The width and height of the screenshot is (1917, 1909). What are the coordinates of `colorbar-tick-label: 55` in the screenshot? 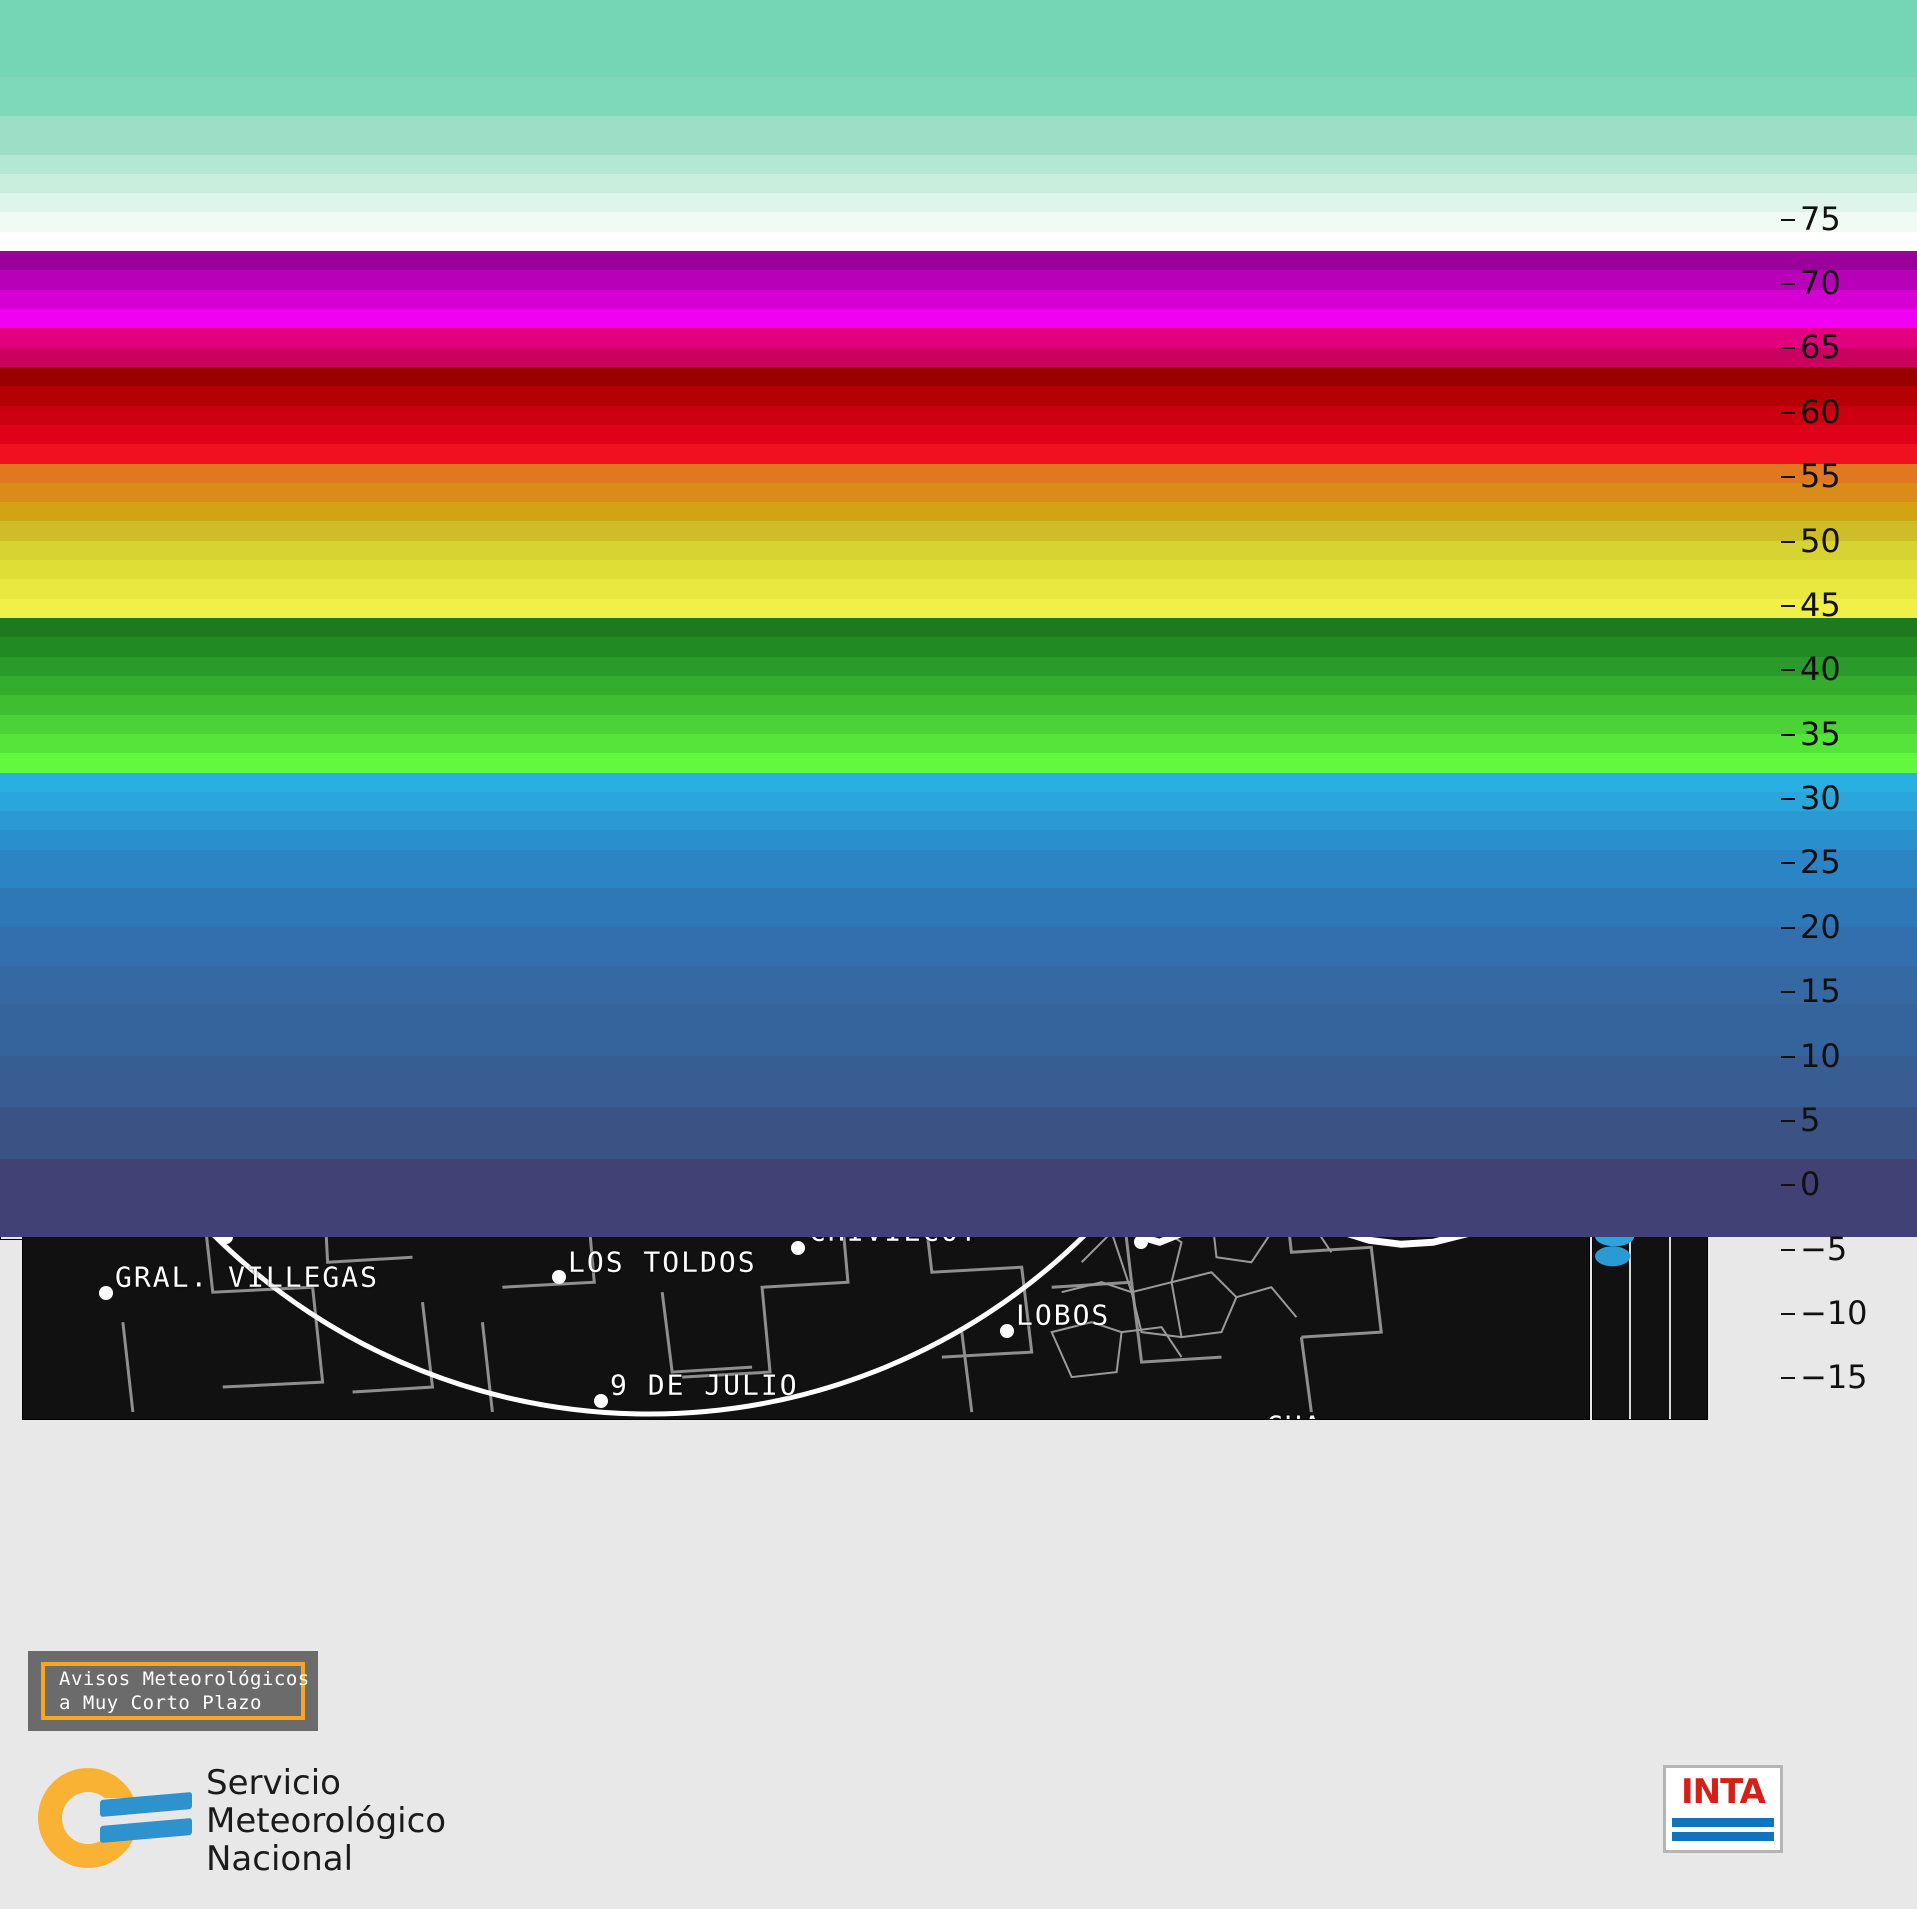 It's located at (1820, 476).